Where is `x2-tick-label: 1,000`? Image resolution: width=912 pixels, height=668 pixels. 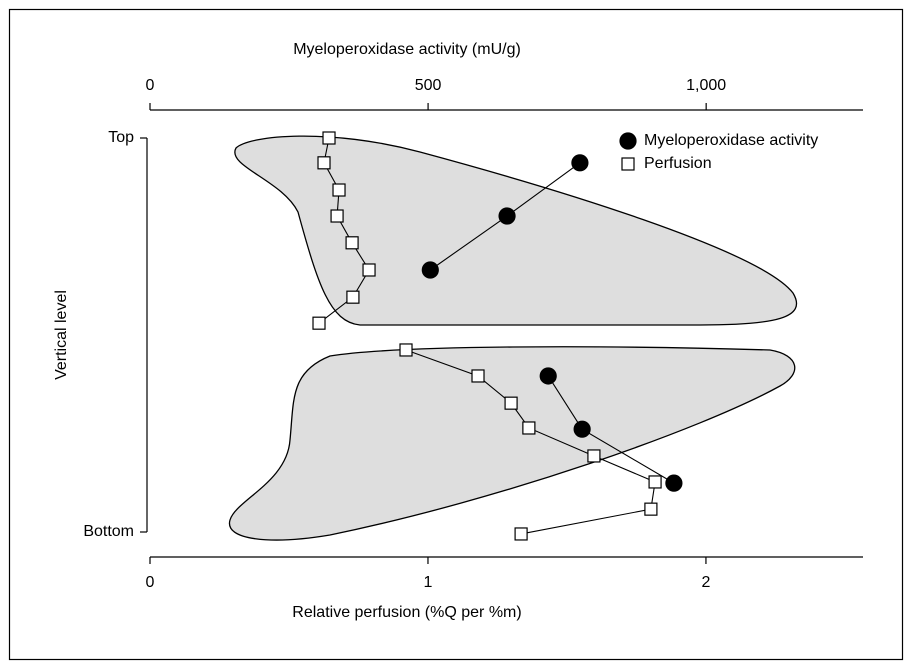
x2-tick-label: 1,000 is located at coordinates (706, 85).